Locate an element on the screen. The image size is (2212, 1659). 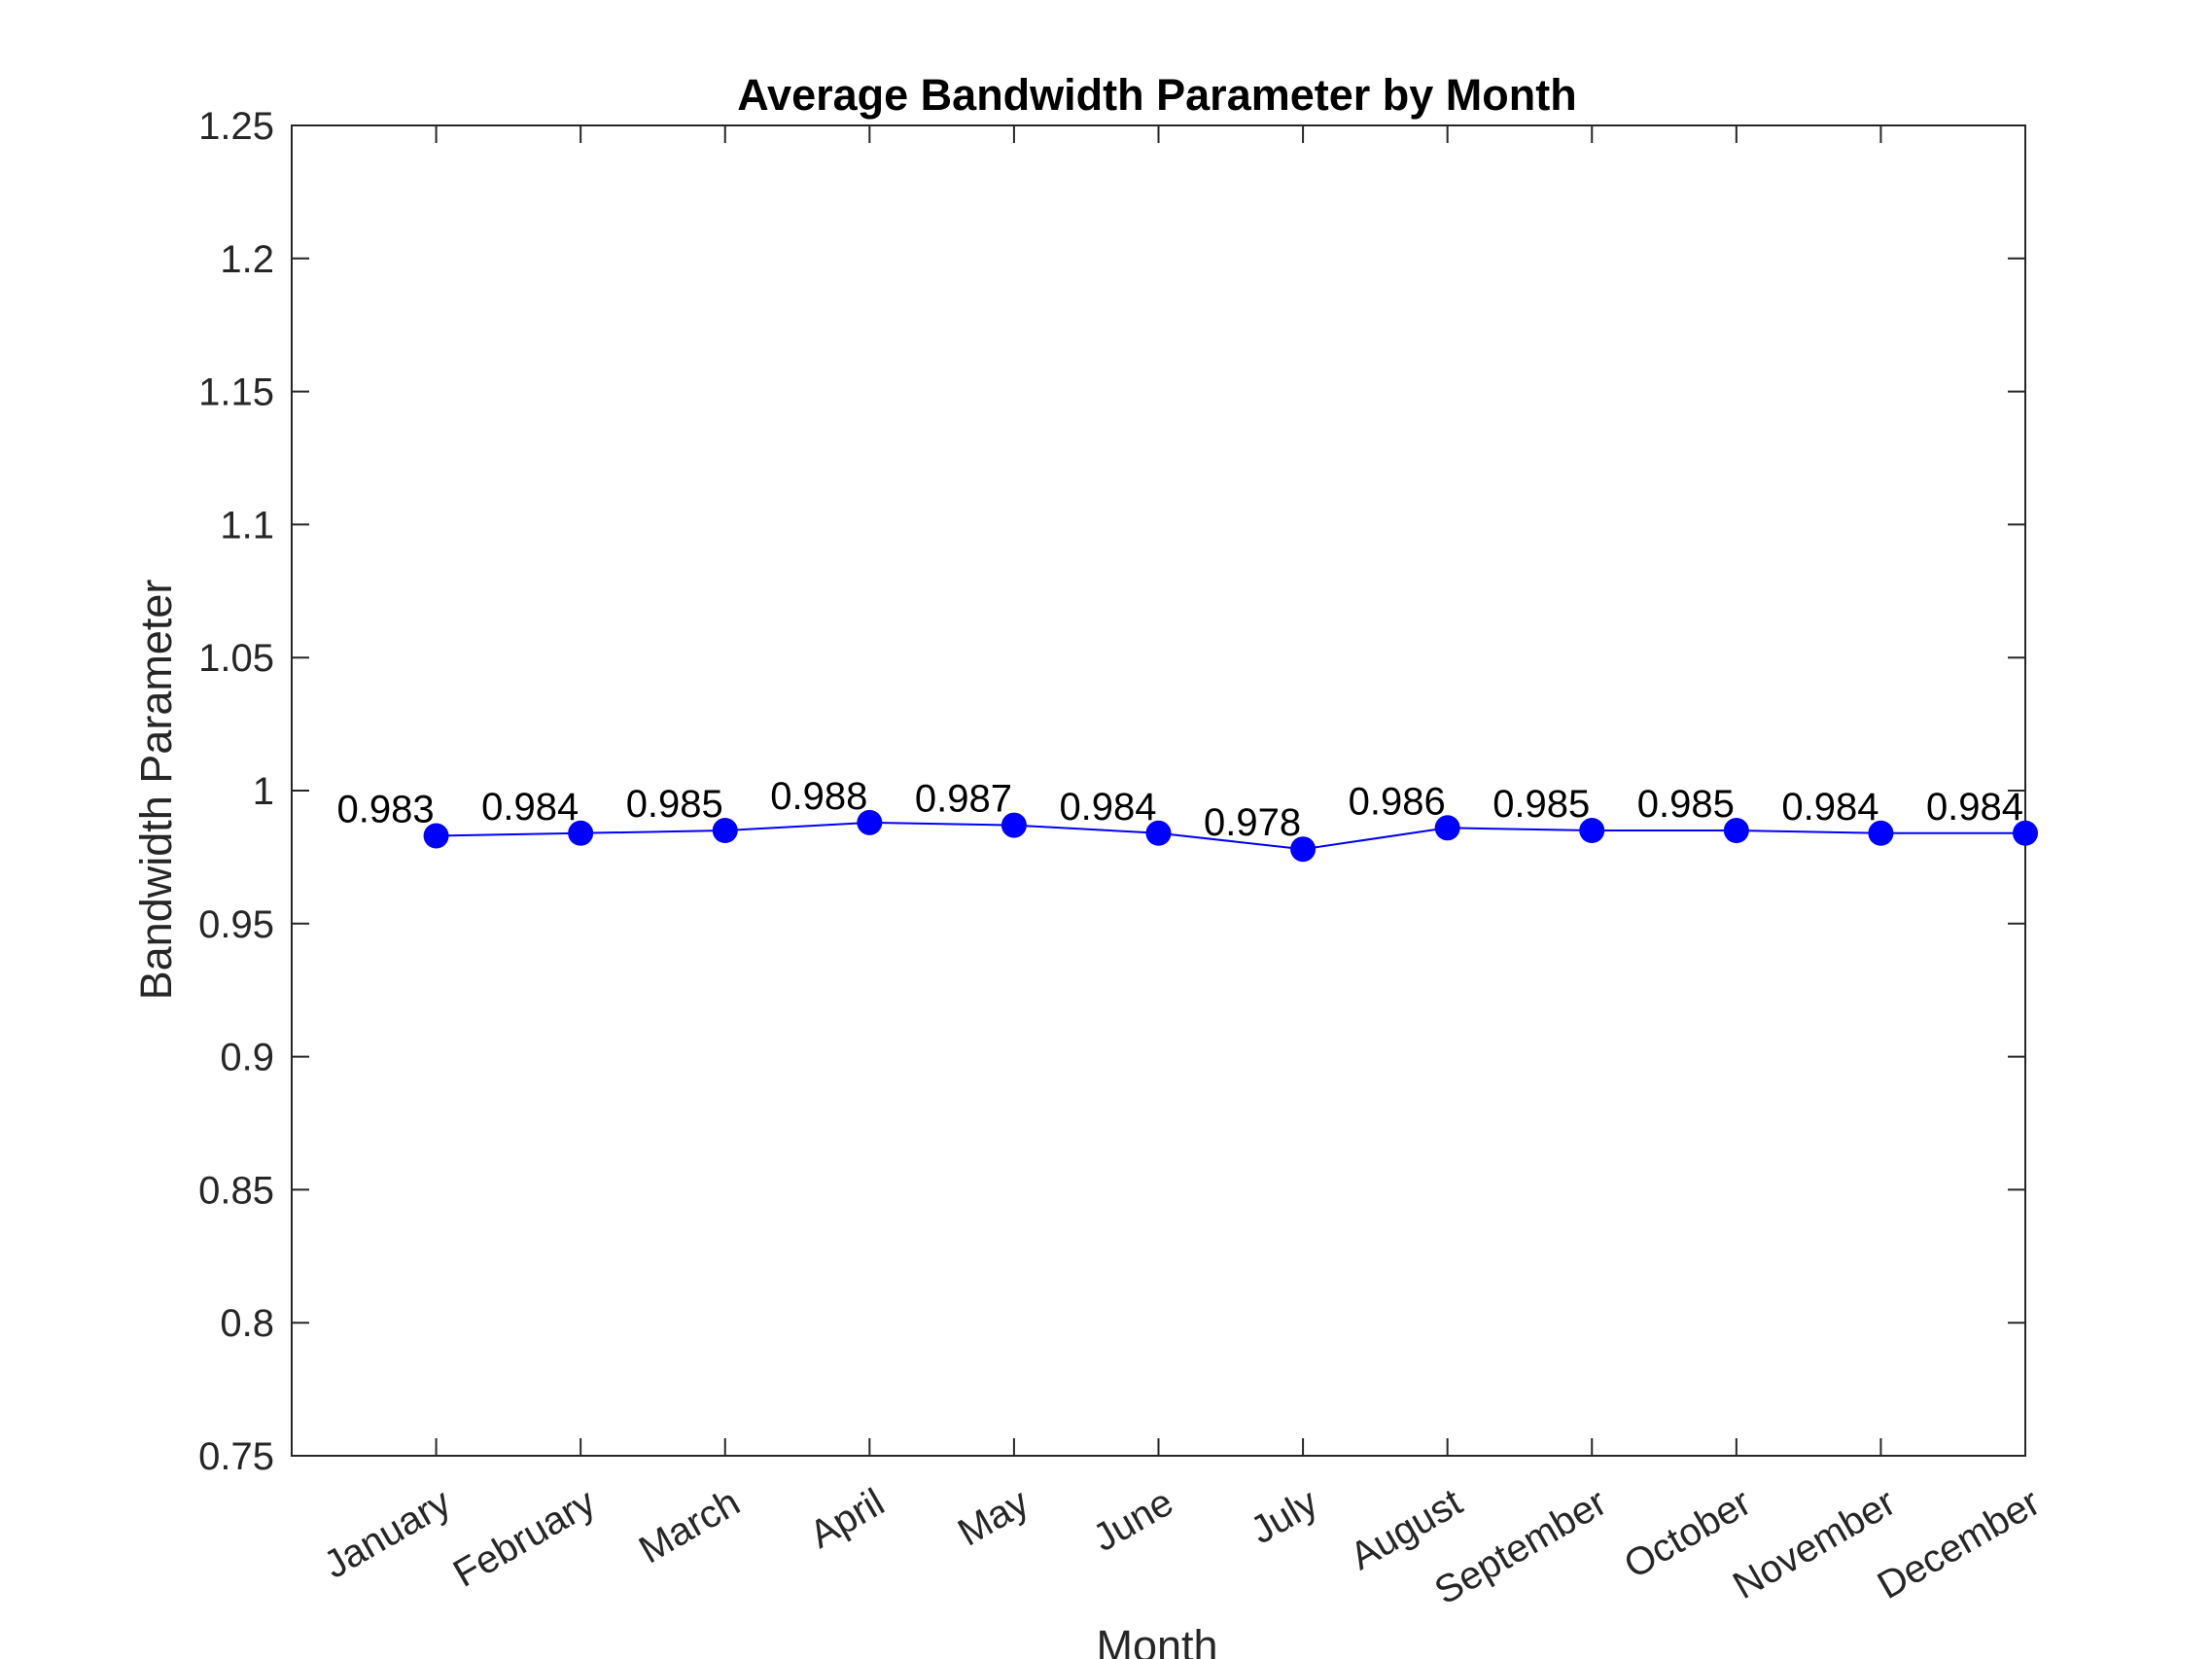
data-label: 0.988 is located at coordinates (818, 796).